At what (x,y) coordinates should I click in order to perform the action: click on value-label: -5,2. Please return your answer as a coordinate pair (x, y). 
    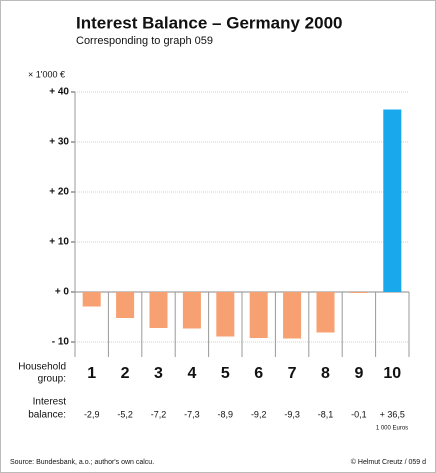
    Looking at the image, I should click on (125, 414).